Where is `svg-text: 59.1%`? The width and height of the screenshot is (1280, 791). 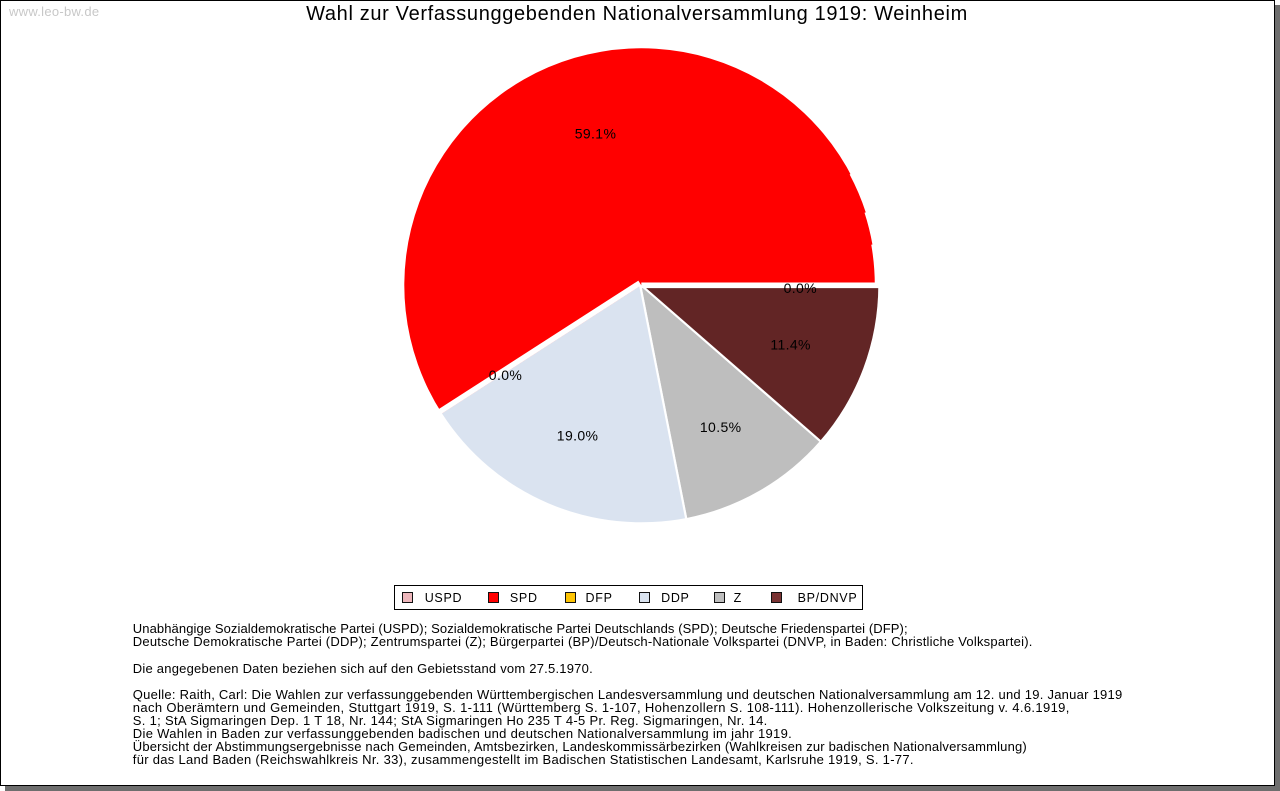
svg-text: 59.1% is located at coordinates (596, 134).